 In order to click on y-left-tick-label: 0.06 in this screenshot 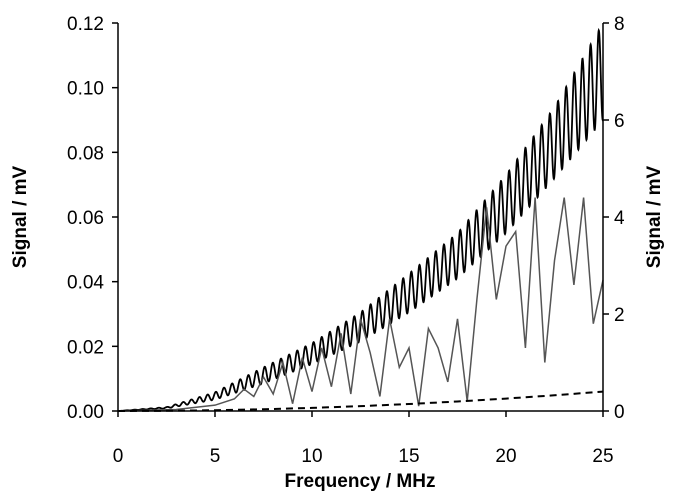, I will do `click(85, 218)`.